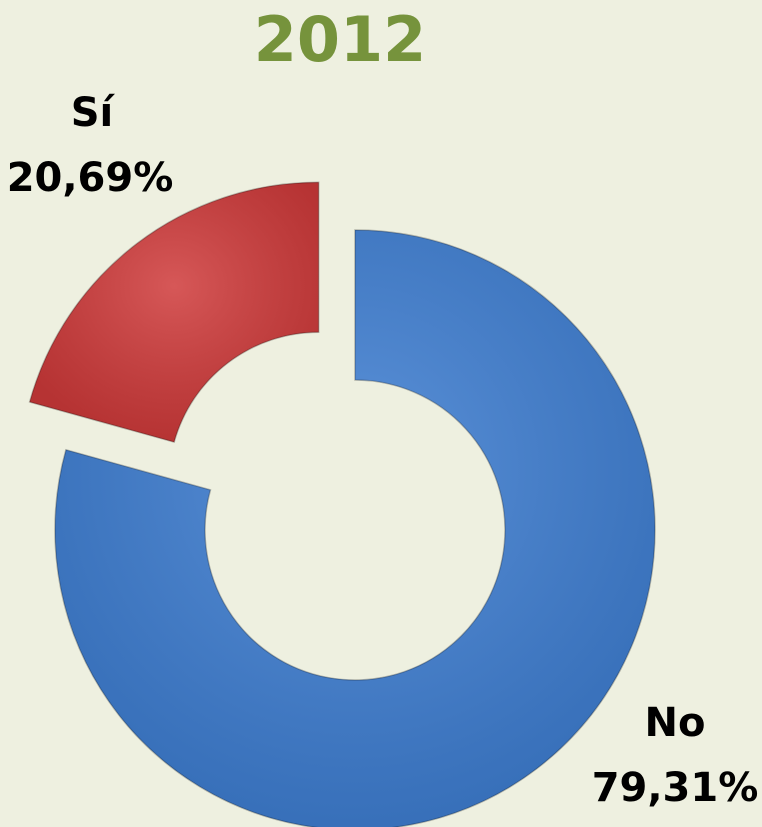  Describe the element at coordinates (90, 178) in the screenshot. I see `slice-value-label: 20,69%` at that location.